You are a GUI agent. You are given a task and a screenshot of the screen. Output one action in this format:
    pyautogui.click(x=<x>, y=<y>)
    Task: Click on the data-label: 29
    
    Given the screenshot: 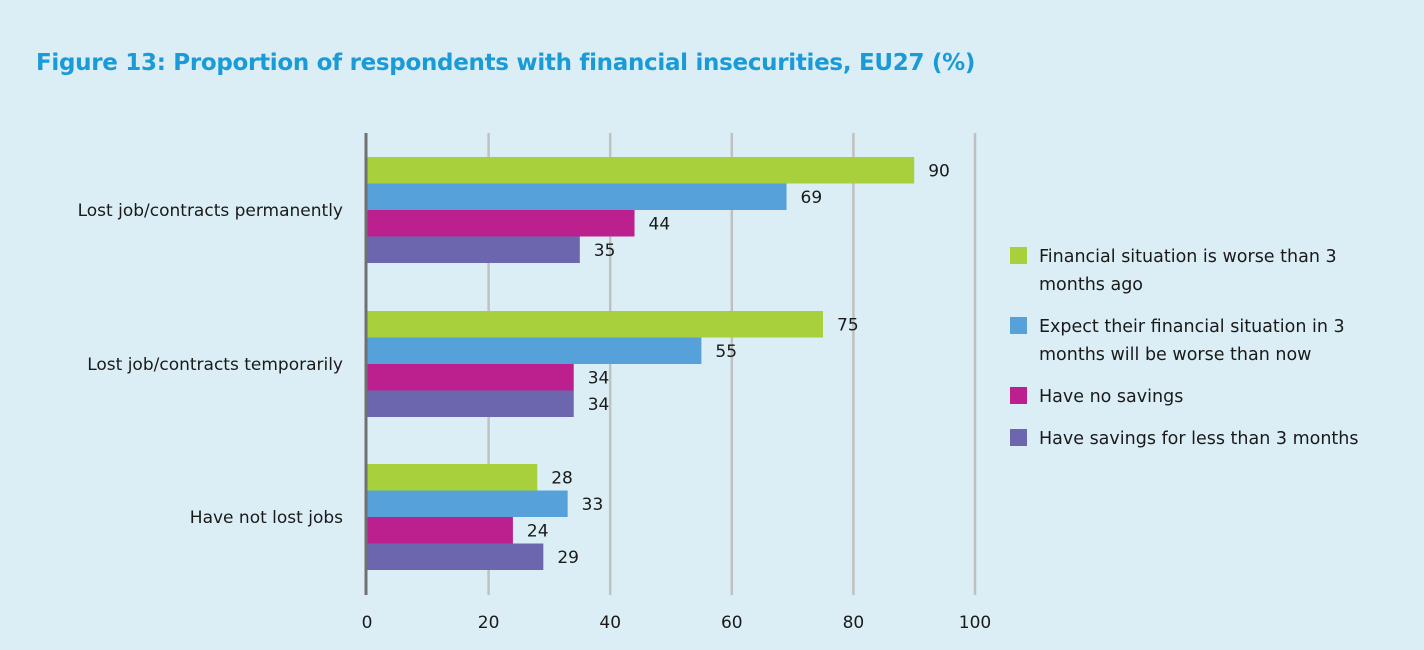 What is the action you would take?
    pyautogui.click(x=568, y=558)
    